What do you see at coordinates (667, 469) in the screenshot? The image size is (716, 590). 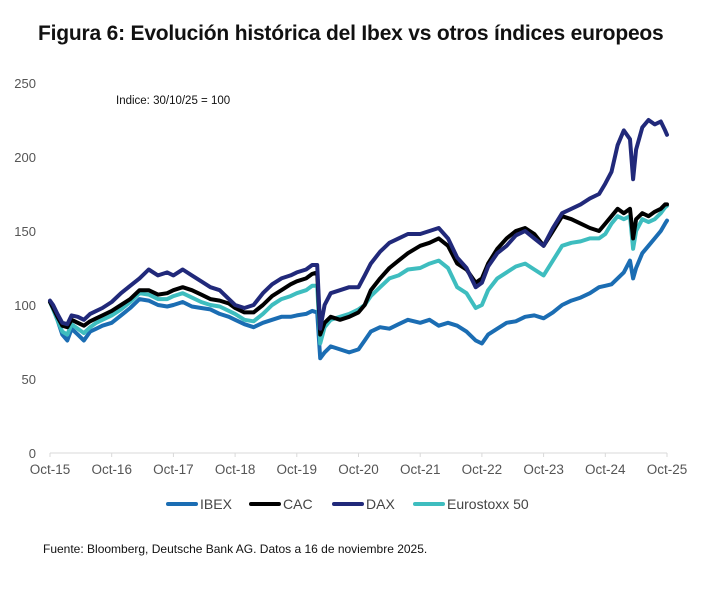 I see `x-tick-label: Oct-25` at bounding box center [667, 469].